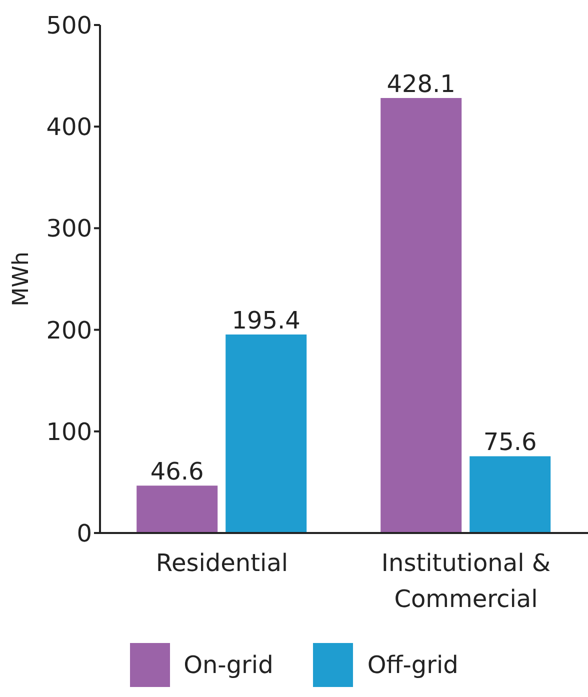 The image size is (588, 697). What do you see at coordinates (421, 84) in the screenshot?
I see `data-label: 428.1` at bounding box center [421, 84].